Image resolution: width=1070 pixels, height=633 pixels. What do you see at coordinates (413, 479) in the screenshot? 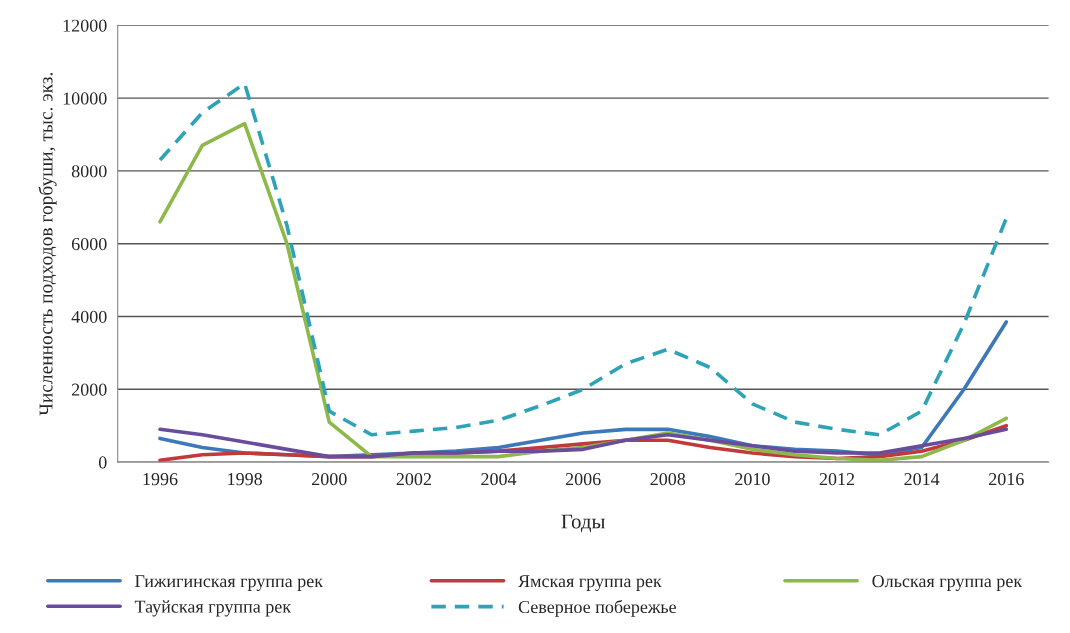
I see `x-tick-label: 2002` at bounding box center [413, 479].